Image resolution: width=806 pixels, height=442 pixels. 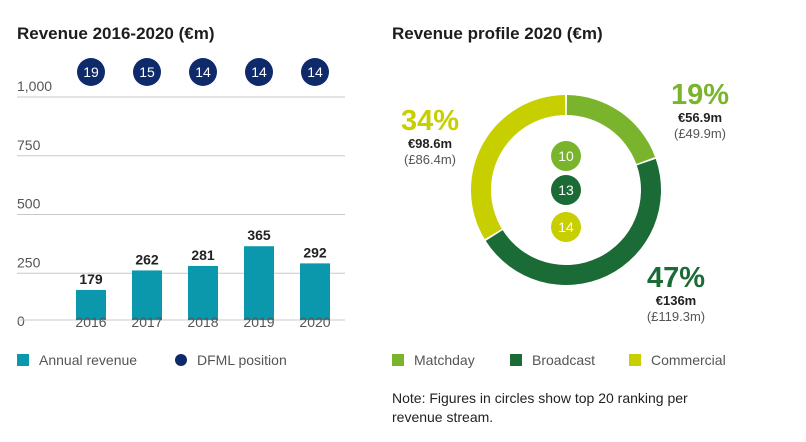 I want to click on broadcast-amount: €136m, so click(x=676, y=300).